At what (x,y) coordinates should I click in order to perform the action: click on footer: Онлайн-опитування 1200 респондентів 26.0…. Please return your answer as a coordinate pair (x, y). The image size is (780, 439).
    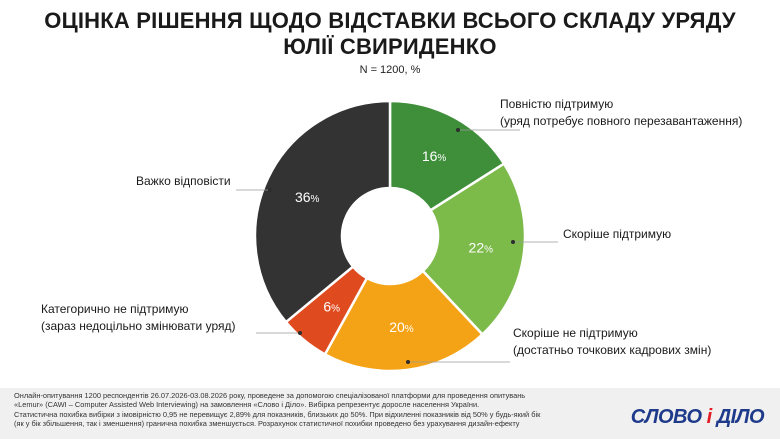
    Looking at the image, I should click on (390, 413).